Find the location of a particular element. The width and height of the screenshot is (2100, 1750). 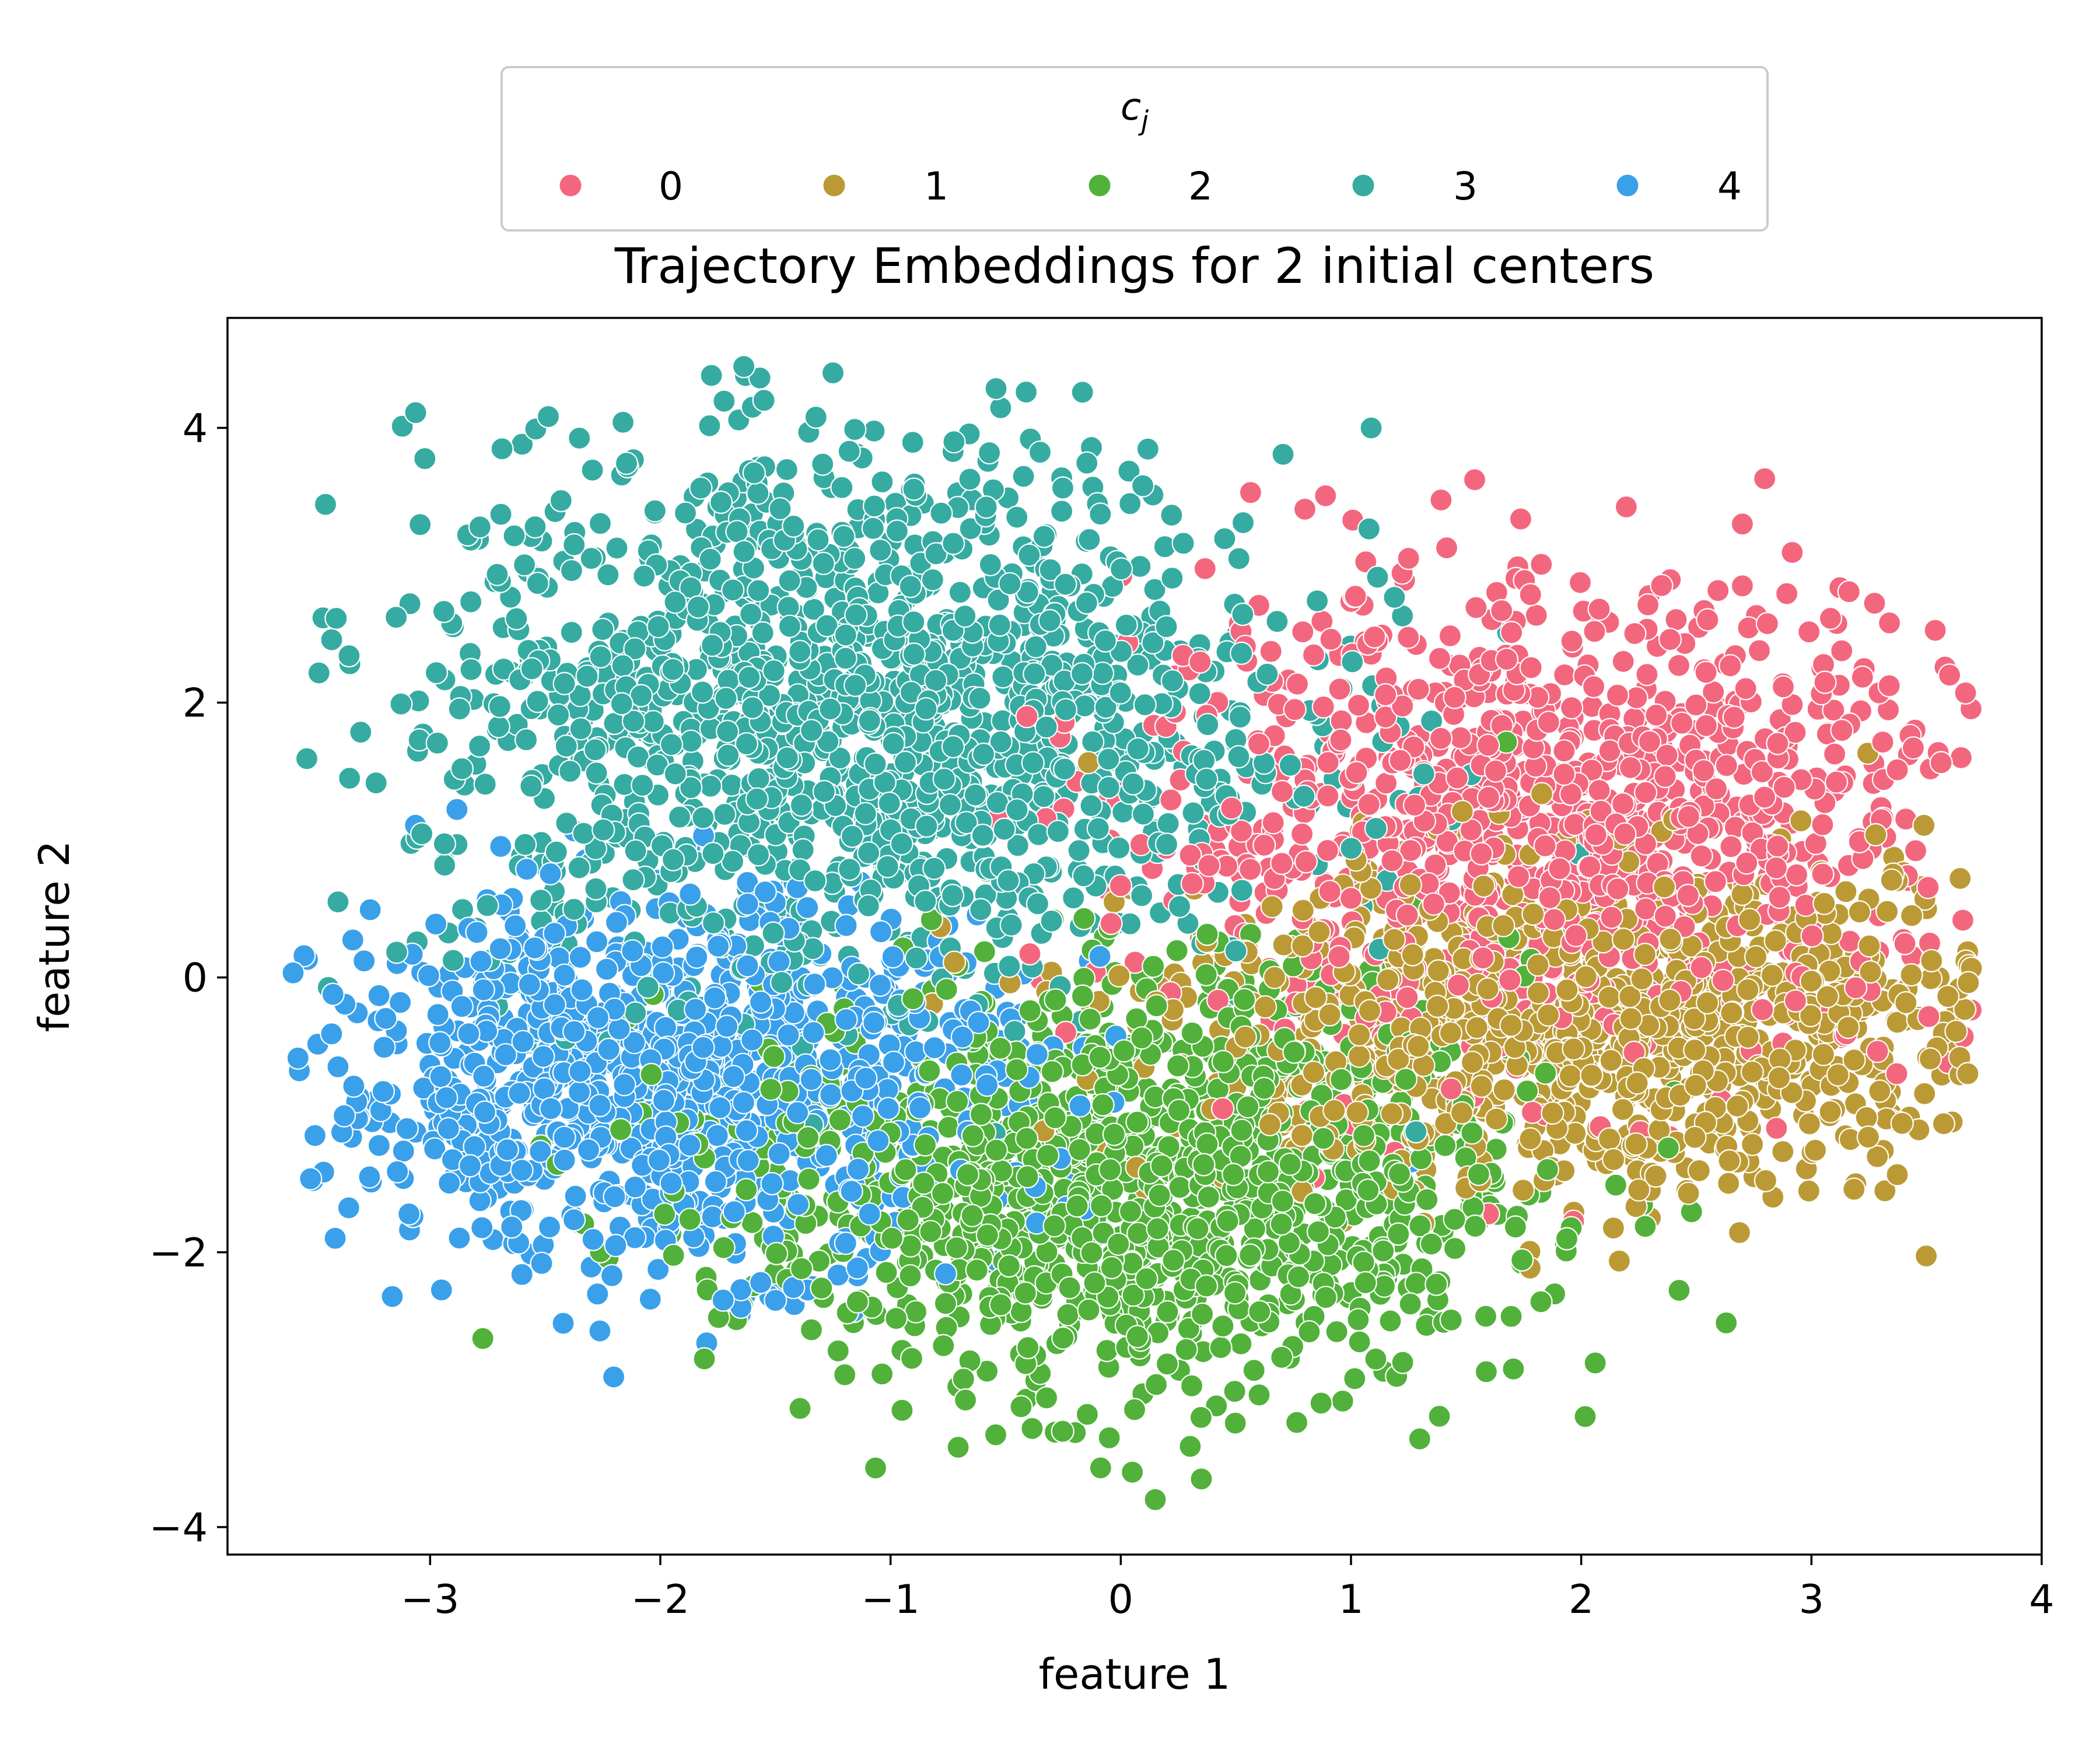

legend-label: 2 is located at coordinates (1200, 187).